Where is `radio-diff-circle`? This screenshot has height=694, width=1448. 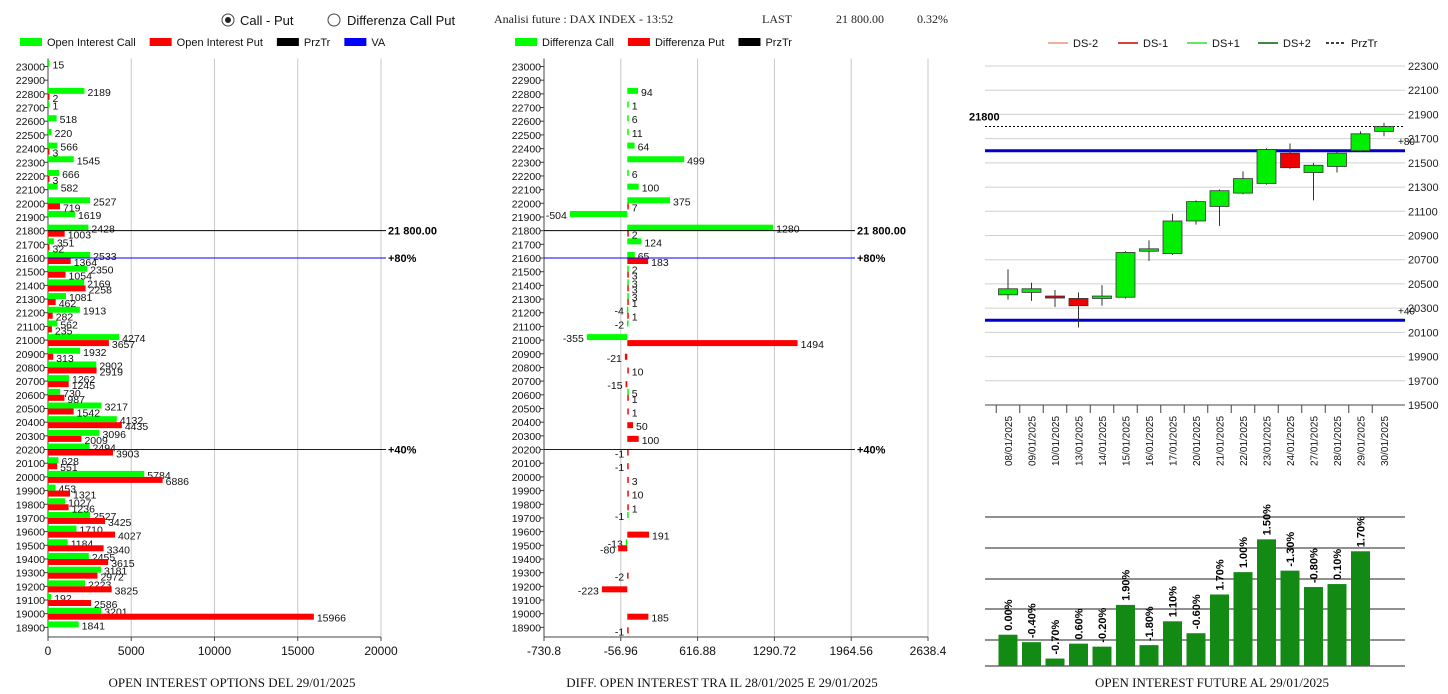
radio-diff-circle is located at coordinates (334, 20).